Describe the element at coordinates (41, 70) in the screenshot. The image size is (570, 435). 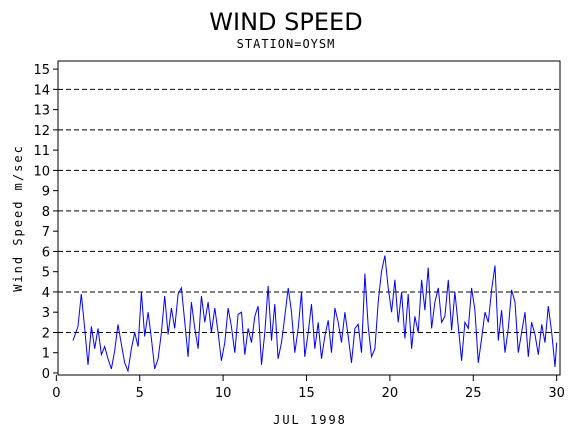
I see `y-tick-label-15: 15` at that location.